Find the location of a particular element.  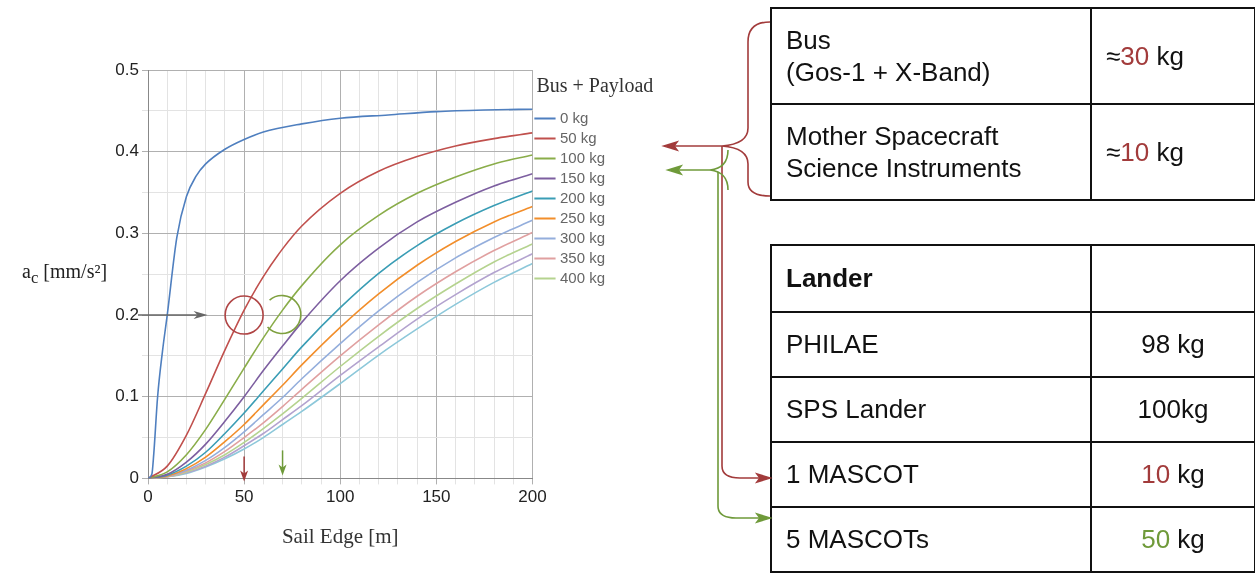

x-tick-label: 0 is located at coordinates (148, 497).